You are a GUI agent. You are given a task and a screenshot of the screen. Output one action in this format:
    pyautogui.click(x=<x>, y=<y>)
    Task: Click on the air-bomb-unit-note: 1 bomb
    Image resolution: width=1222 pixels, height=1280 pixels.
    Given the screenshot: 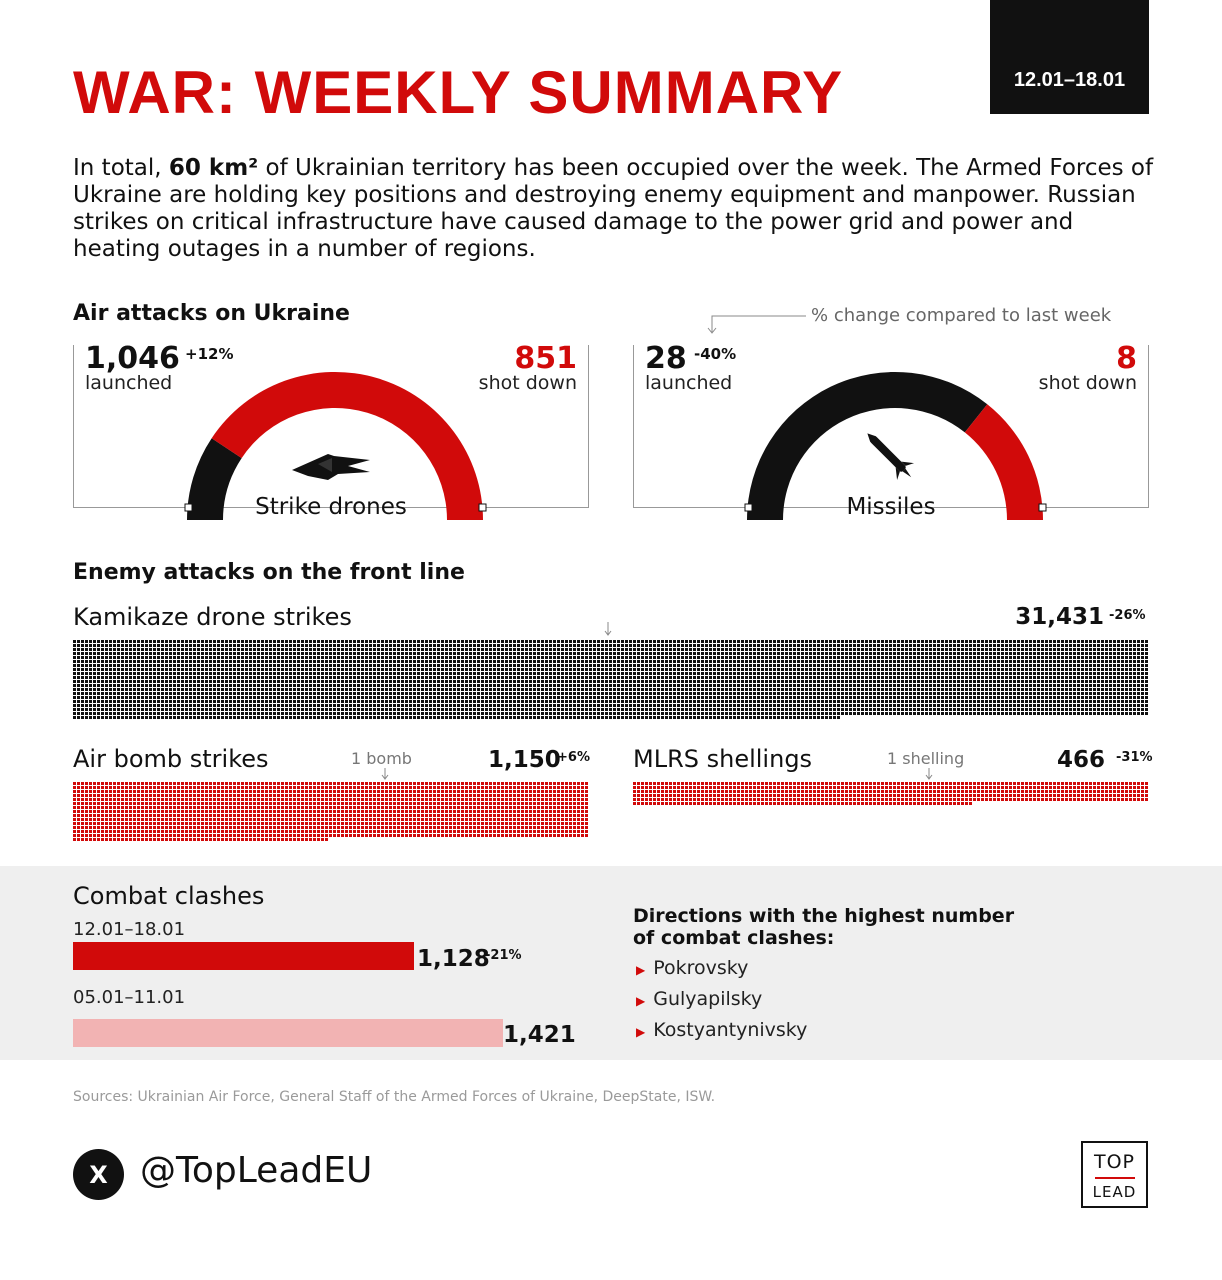 What is the action you would take?
    pyautogui.click(x=381, y=758)
    